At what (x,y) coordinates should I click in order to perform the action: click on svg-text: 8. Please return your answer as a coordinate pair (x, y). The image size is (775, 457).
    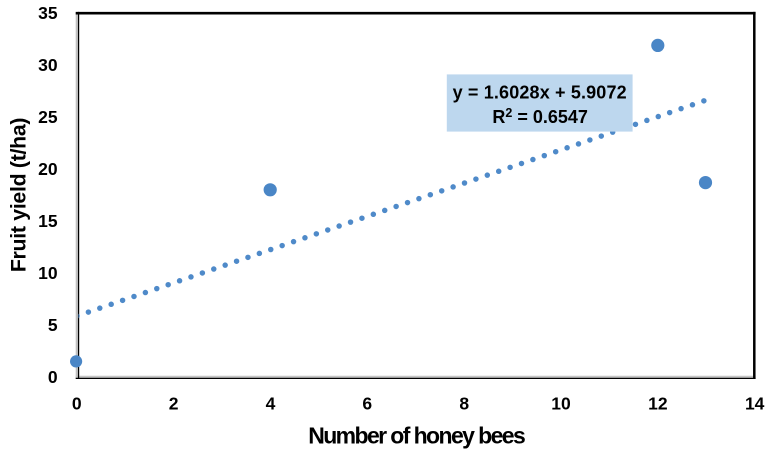
    Looking at the image, I should click on (464, 403).